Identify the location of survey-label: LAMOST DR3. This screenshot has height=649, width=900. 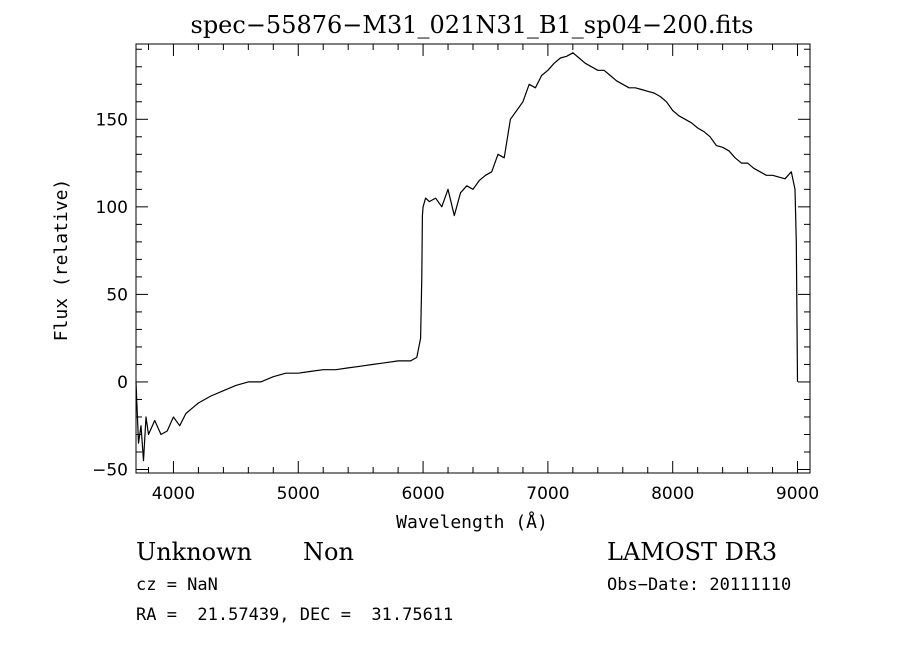
(692, 552).